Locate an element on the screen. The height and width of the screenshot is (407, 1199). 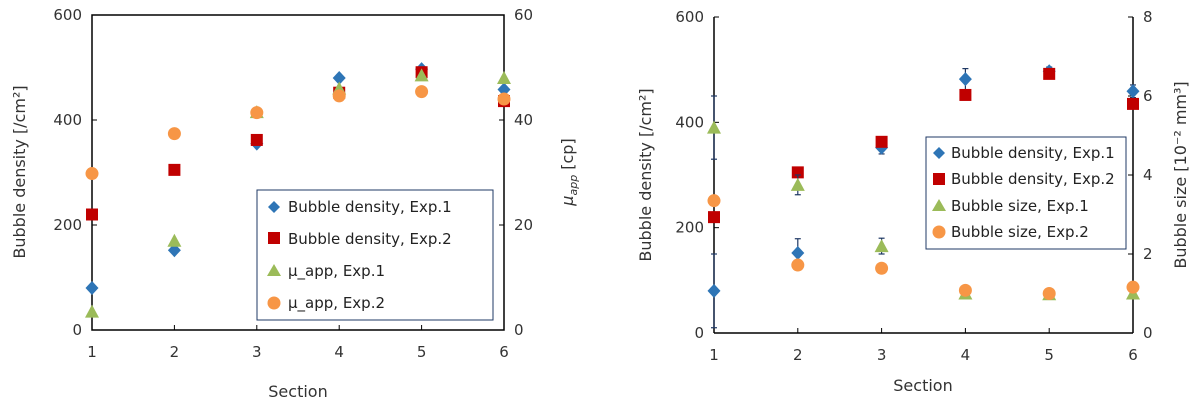
y2-axis-title: μapp [cp] is located at coordinates (569, 172).